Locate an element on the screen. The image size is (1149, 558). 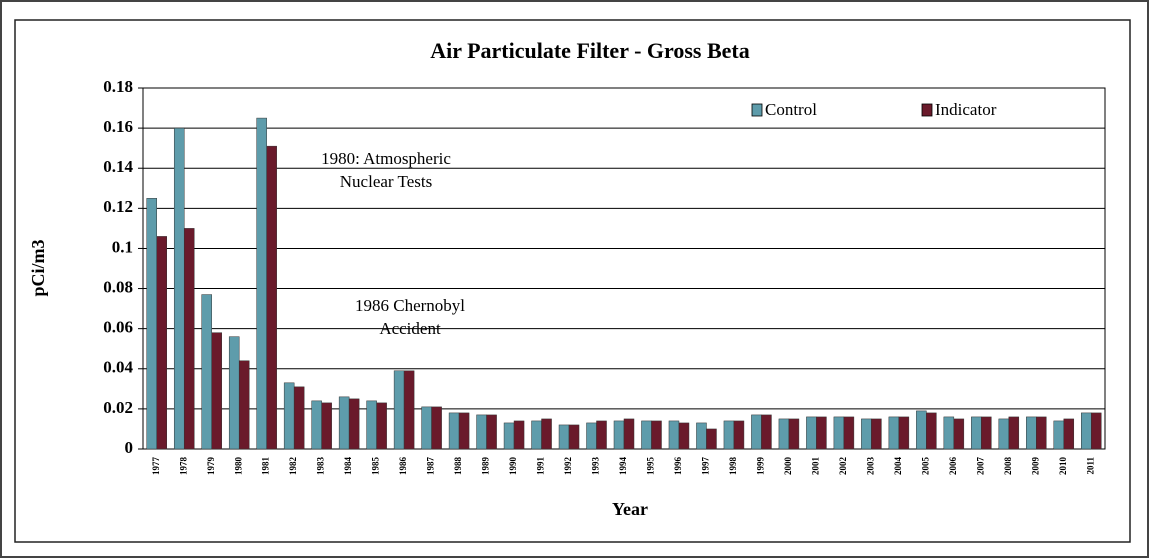
x-tick-label: 1989 is located at coordinates (486, 466).